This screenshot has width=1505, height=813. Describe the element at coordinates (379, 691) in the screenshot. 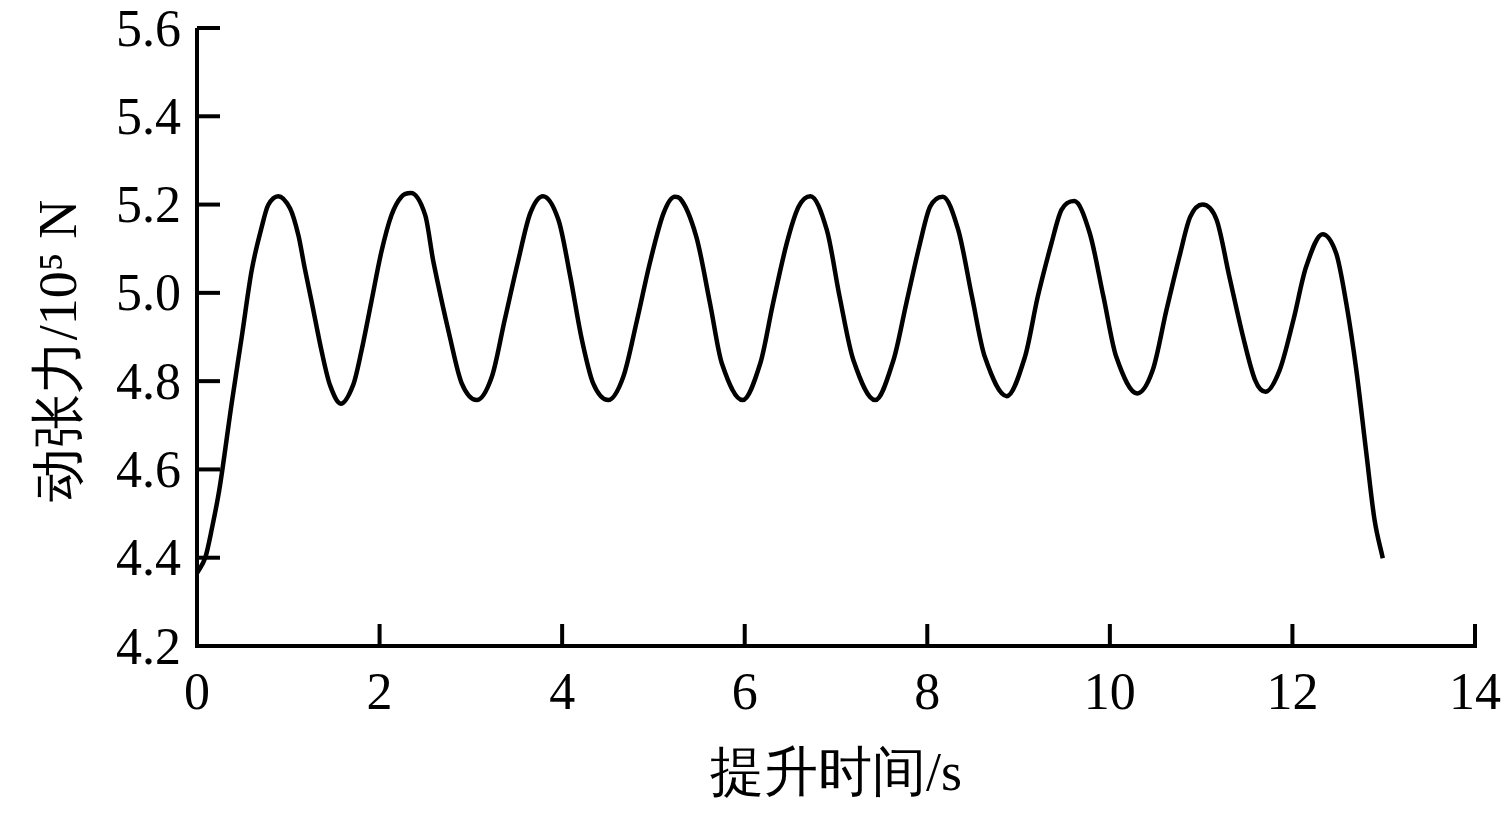

I see `x-tick-label: 2` at that location.